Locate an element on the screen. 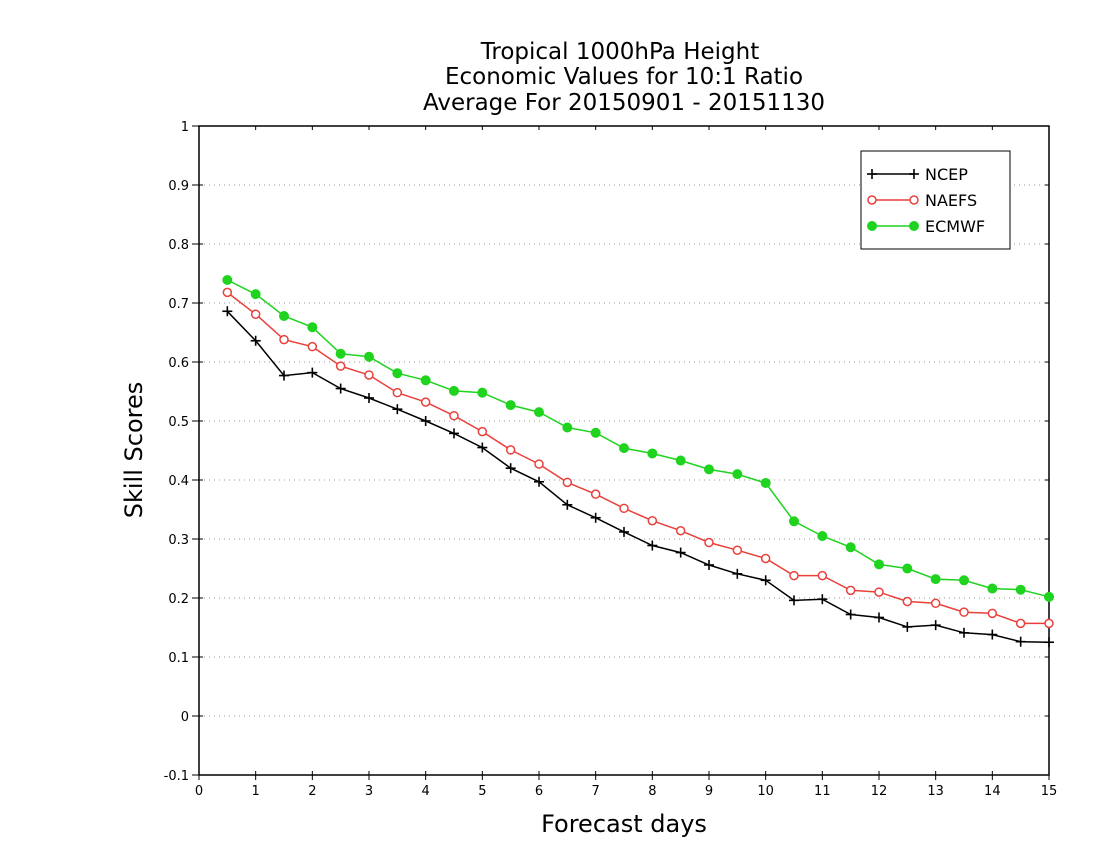 The height and width of the screenshot is (850, 1100). y-tick-label: 0.1 is located at coordinates (178, 658).